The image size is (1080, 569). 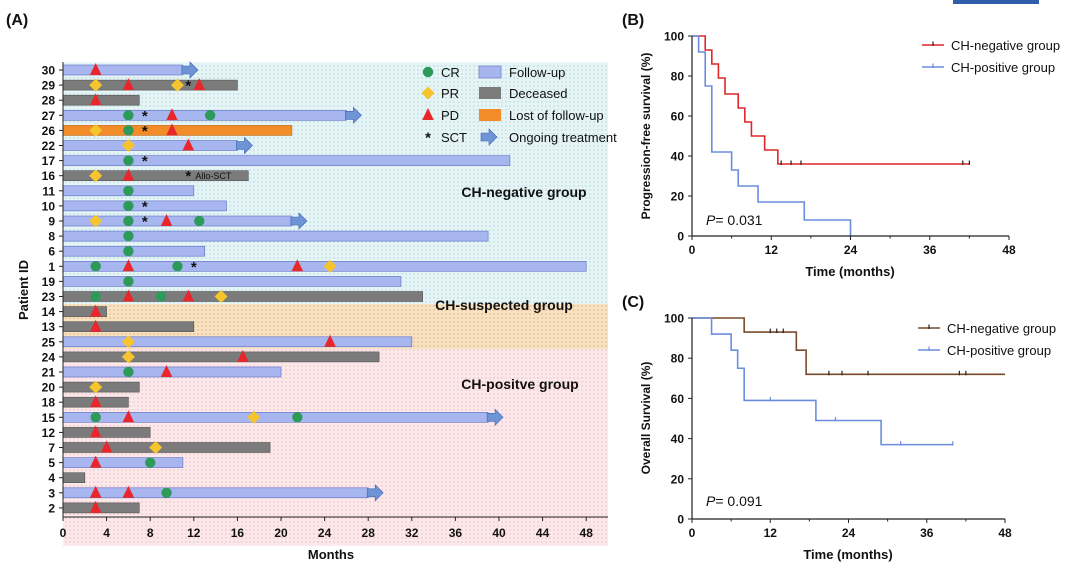 I want to click on x-tick-label: 20, so click(x=281, y=533).